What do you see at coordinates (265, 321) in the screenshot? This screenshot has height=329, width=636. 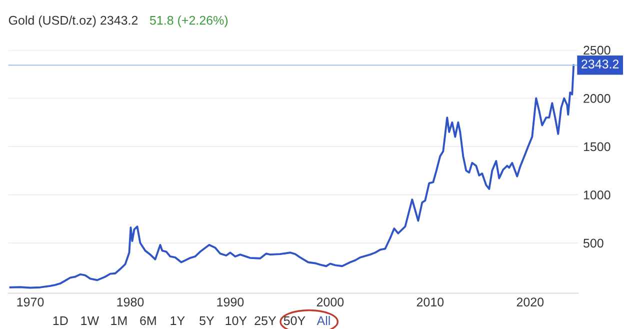 I see `text: 25Y` at bounding box center [265, 321].